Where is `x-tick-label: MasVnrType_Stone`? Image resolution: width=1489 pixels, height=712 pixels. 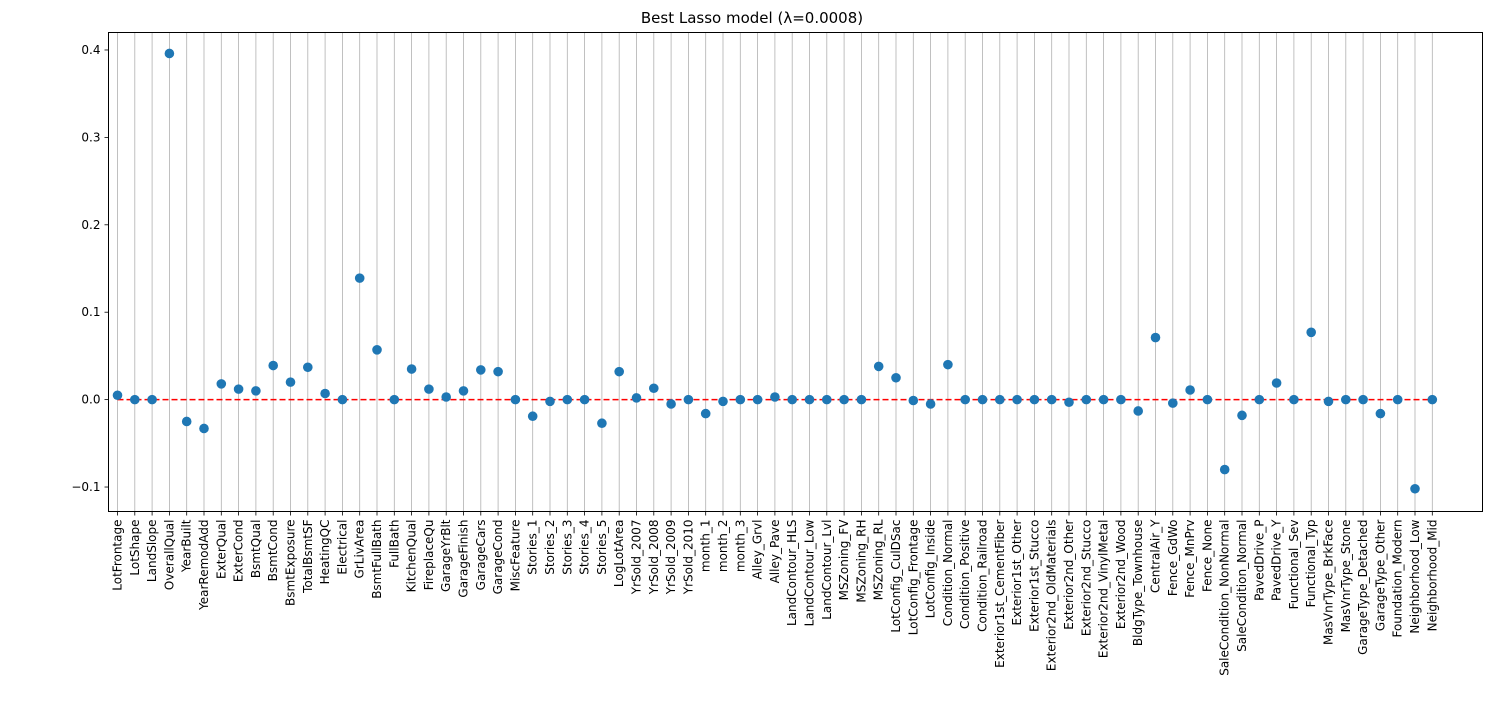 x-tick-label: MasVnrType_Stone is located at coordinates (1346, 576).